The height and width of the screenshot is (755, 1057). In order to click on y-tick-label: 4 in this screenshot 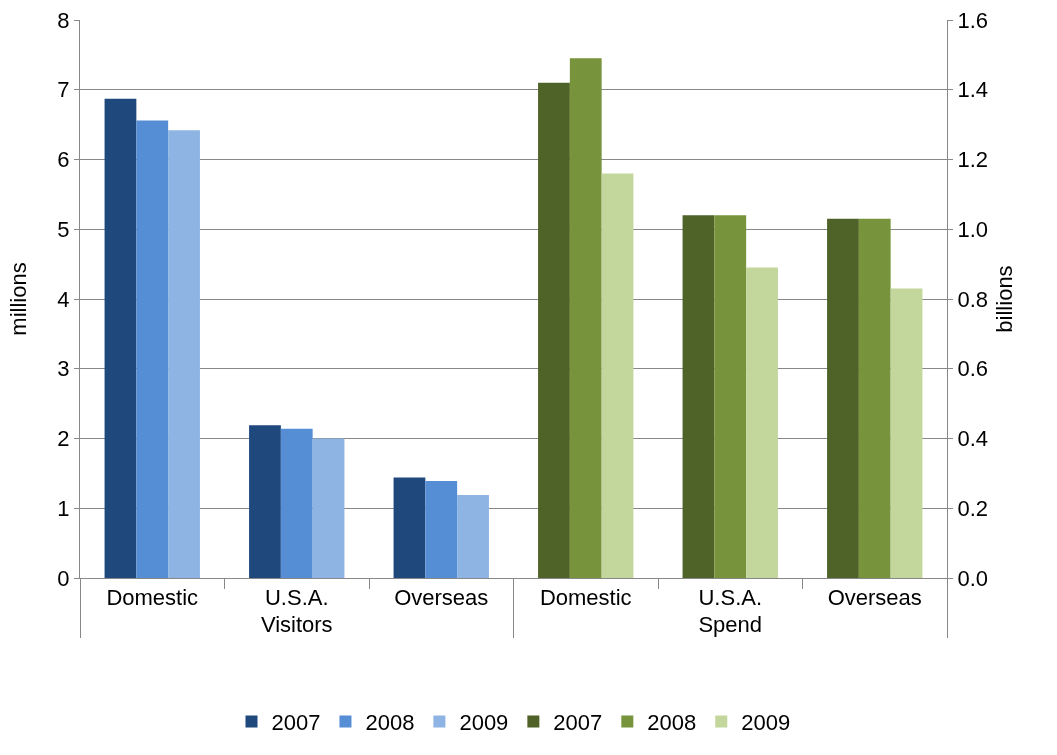, I will do `click(63, 299)`.